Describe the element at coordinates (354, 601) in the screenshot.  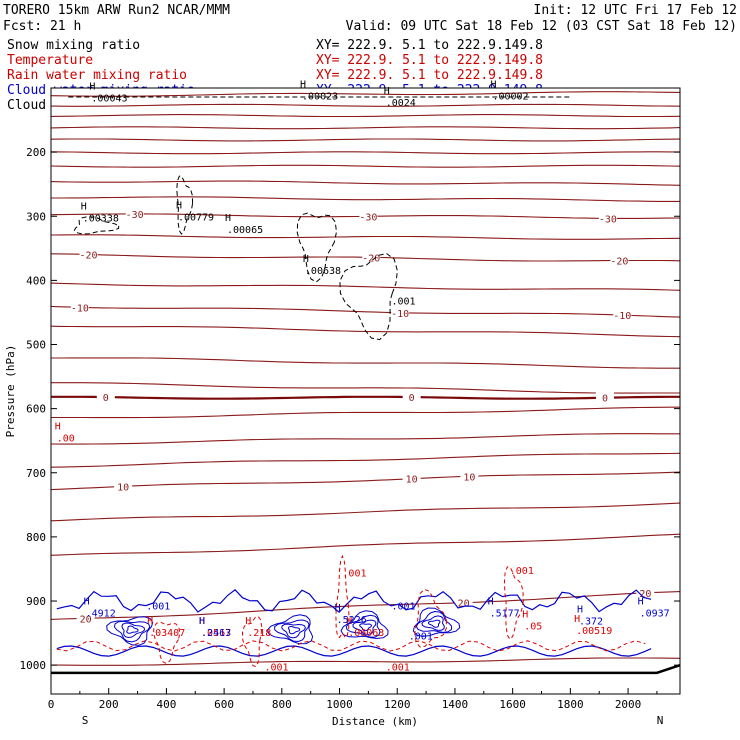
I see `cloud-water-top` at that location.